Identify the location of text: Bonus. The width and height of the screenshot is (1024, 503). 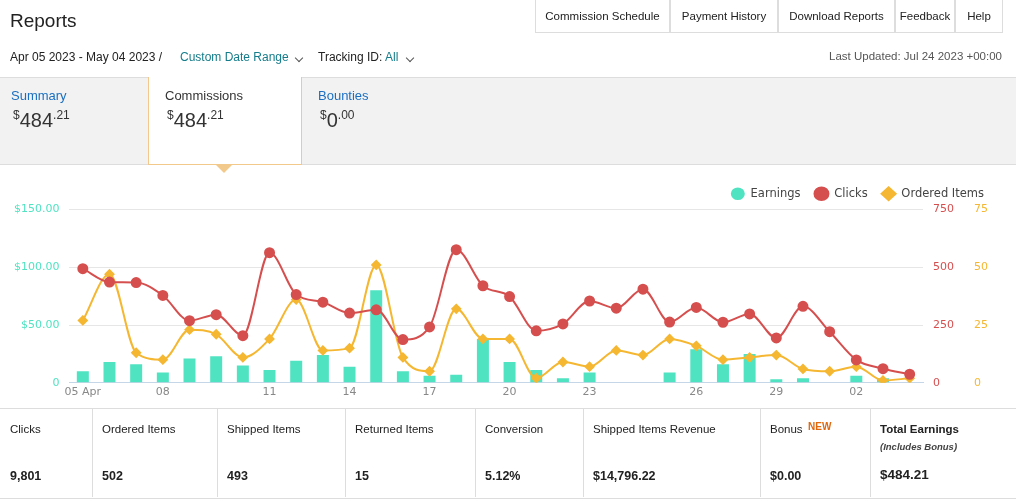
(786, 429).